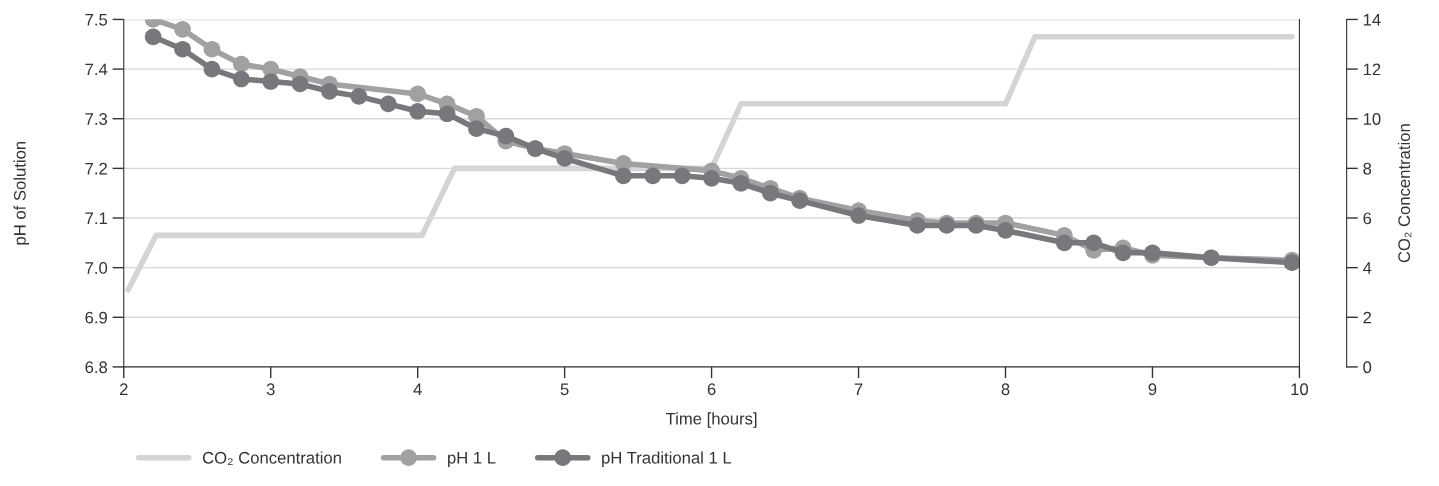 The height and width of the screenshot is (486, 1439). Describe the element at coordinates (21, 193) in the screenshot. I see `y-axis-title: pH of Solution` at that location.